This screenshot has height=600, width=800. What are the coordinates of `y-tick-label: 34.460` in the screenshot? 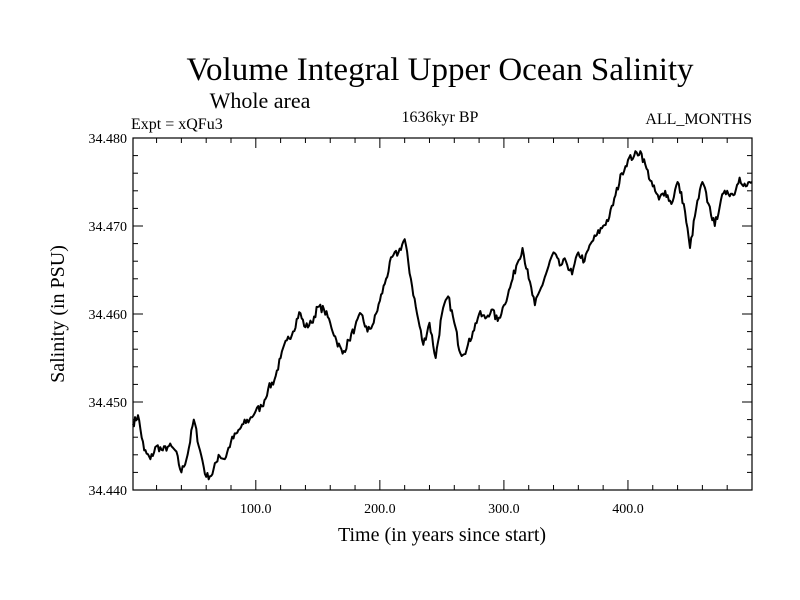 It's located at (108, 315).